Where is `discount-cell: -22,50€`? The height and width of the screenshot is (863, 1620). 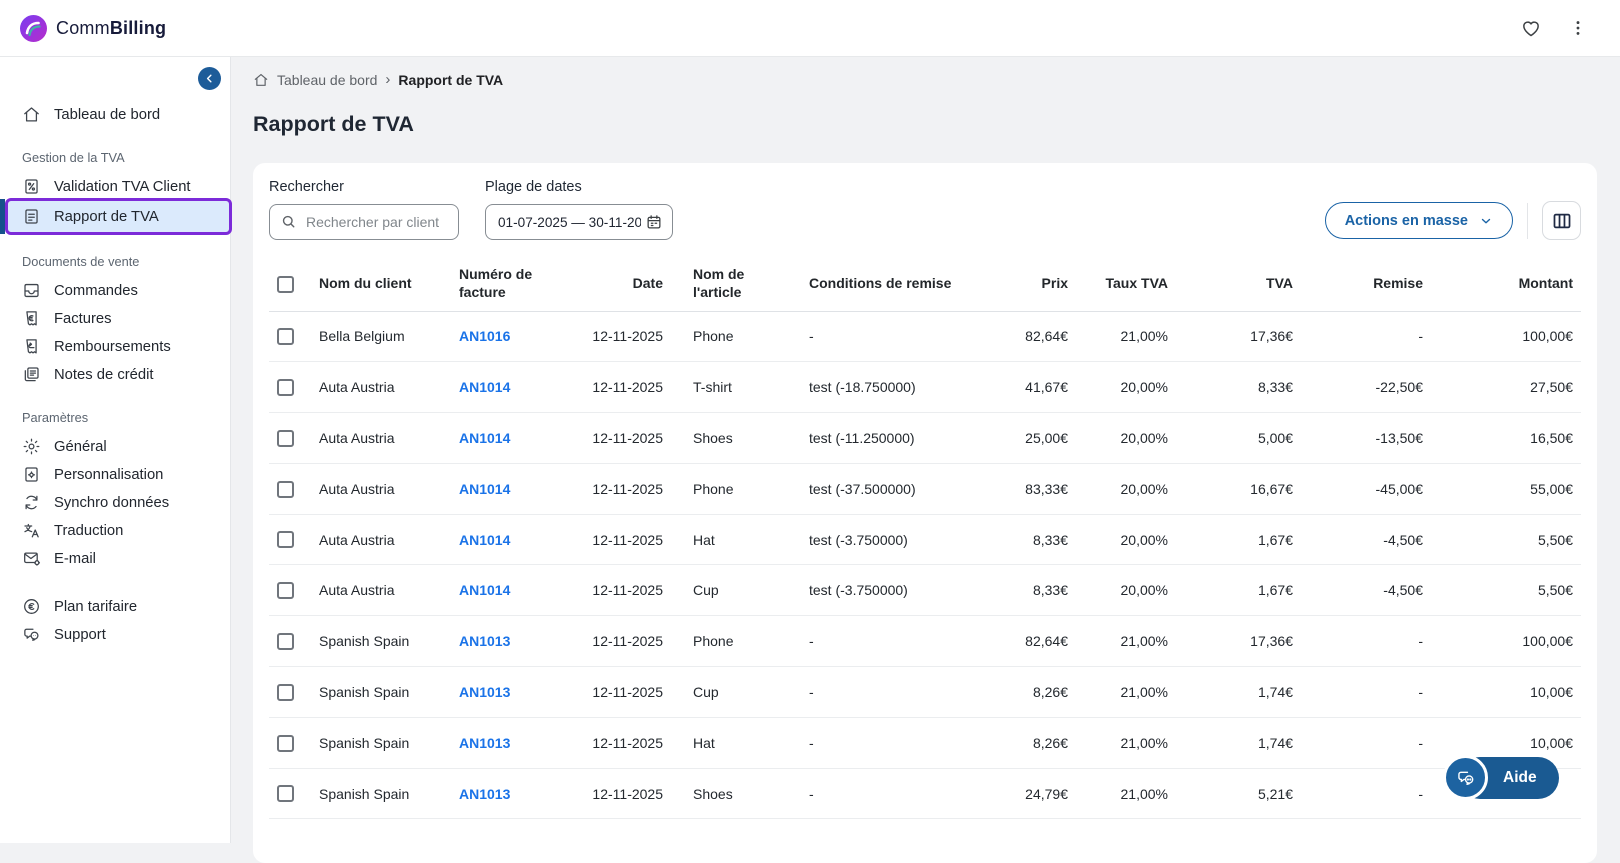
discount-cell: -22,50€ is located at coordinates (1366, 387).